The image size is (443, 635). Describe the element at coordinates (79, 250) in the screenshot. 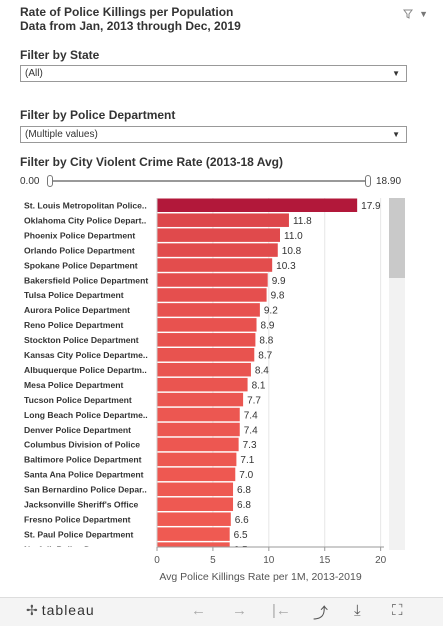

I see `category-label: Orlando Police Department` at that location.